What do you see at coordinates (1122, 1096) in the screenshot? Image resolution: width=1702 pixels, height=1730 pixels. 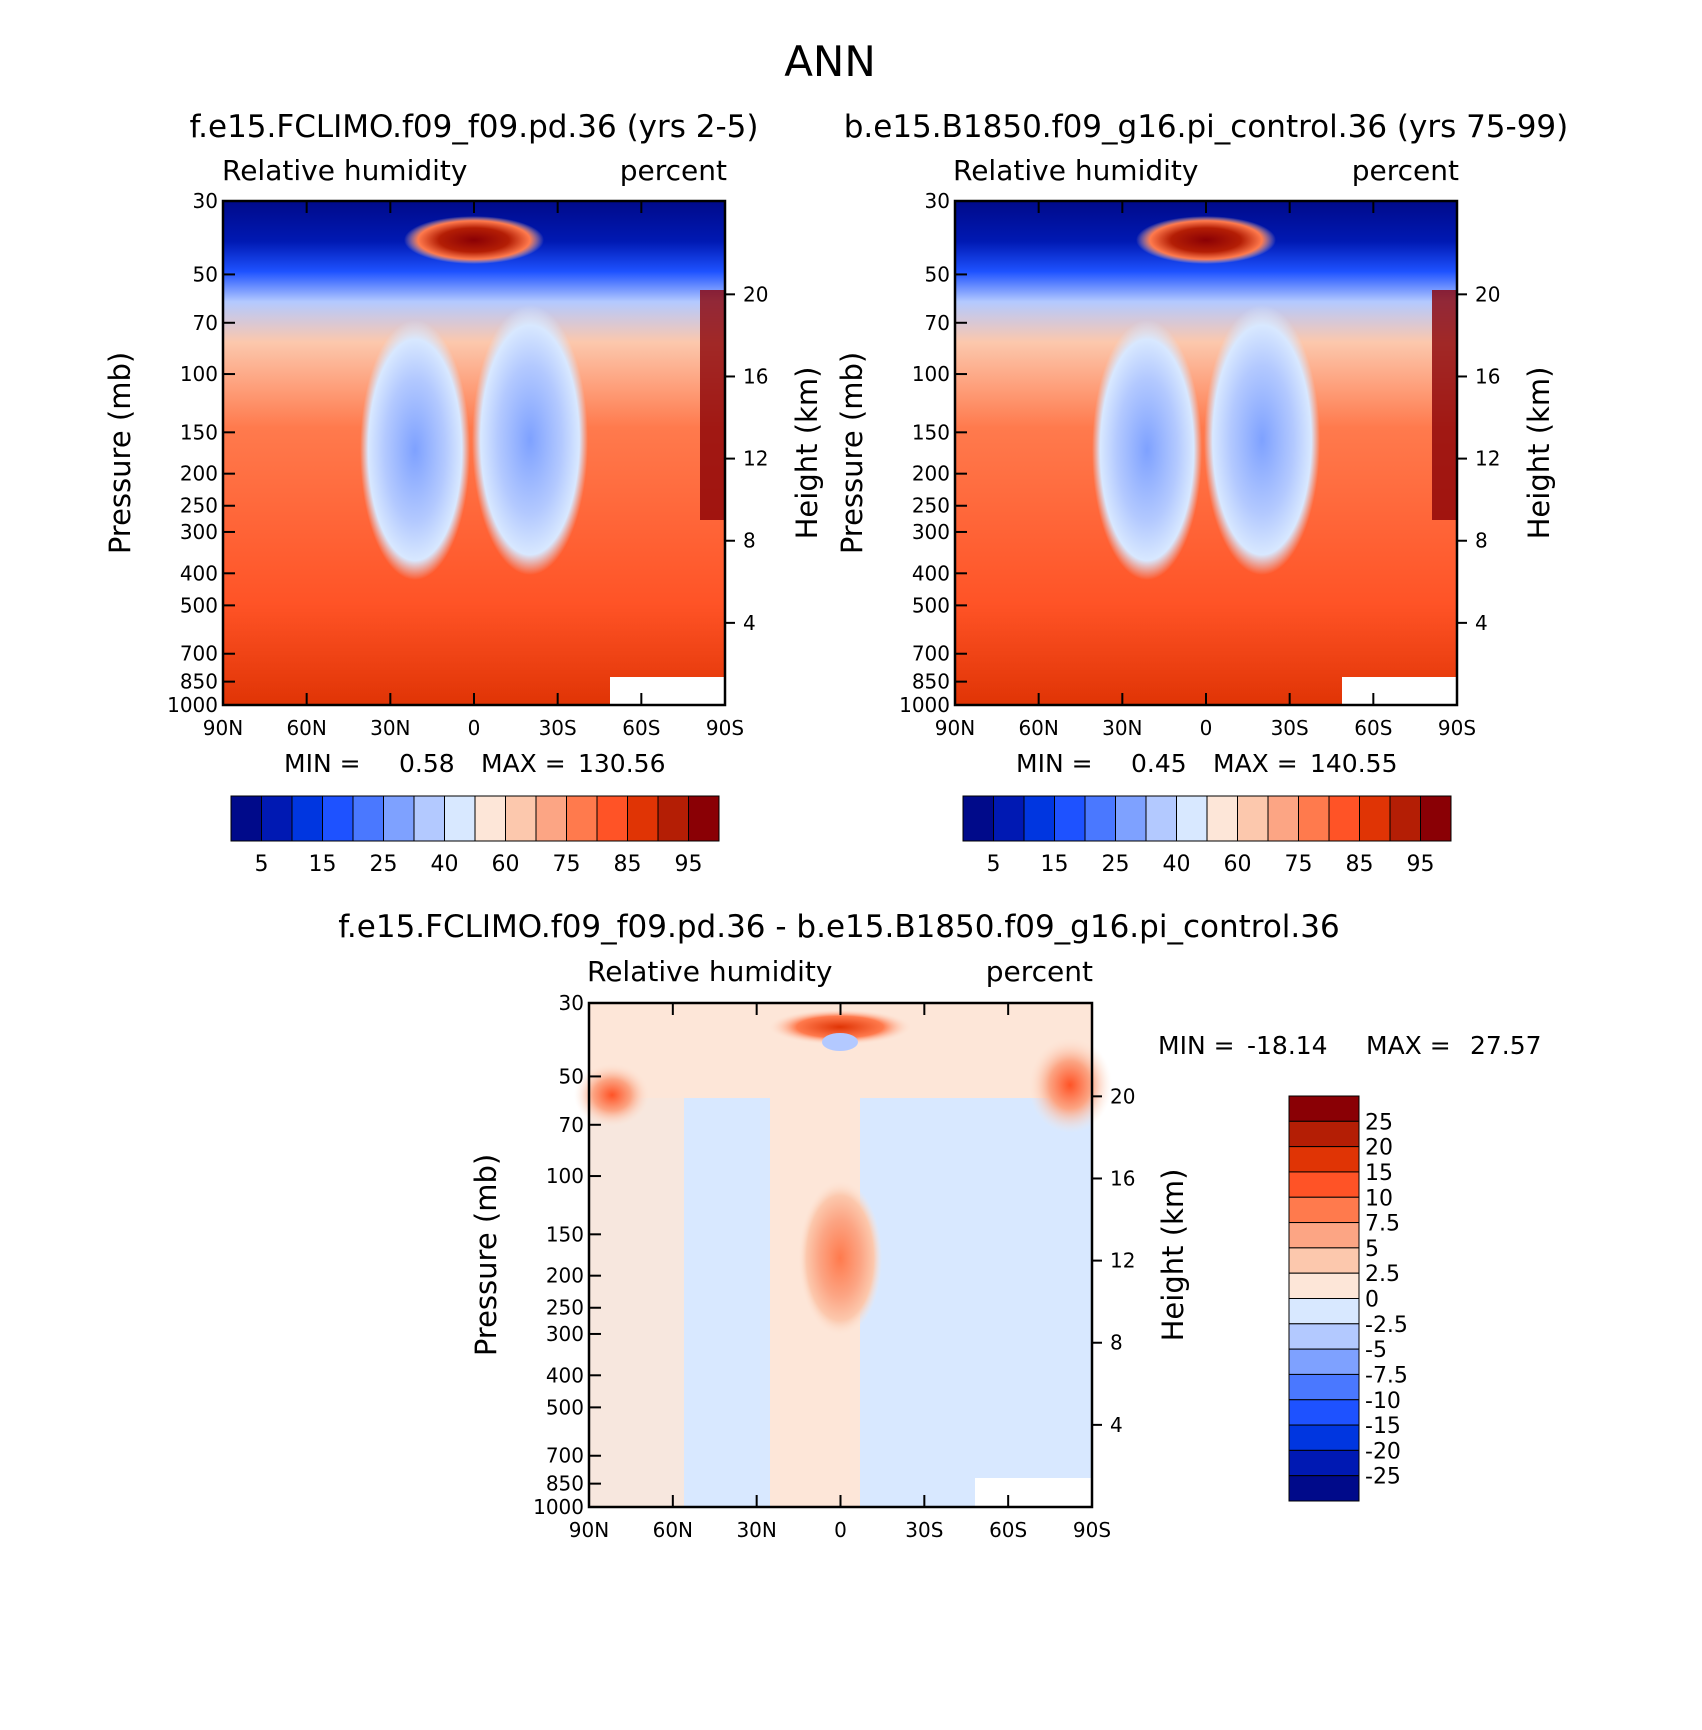 I see `y-right-tick-label-20: 20` at bounding box center [1122, 1096].